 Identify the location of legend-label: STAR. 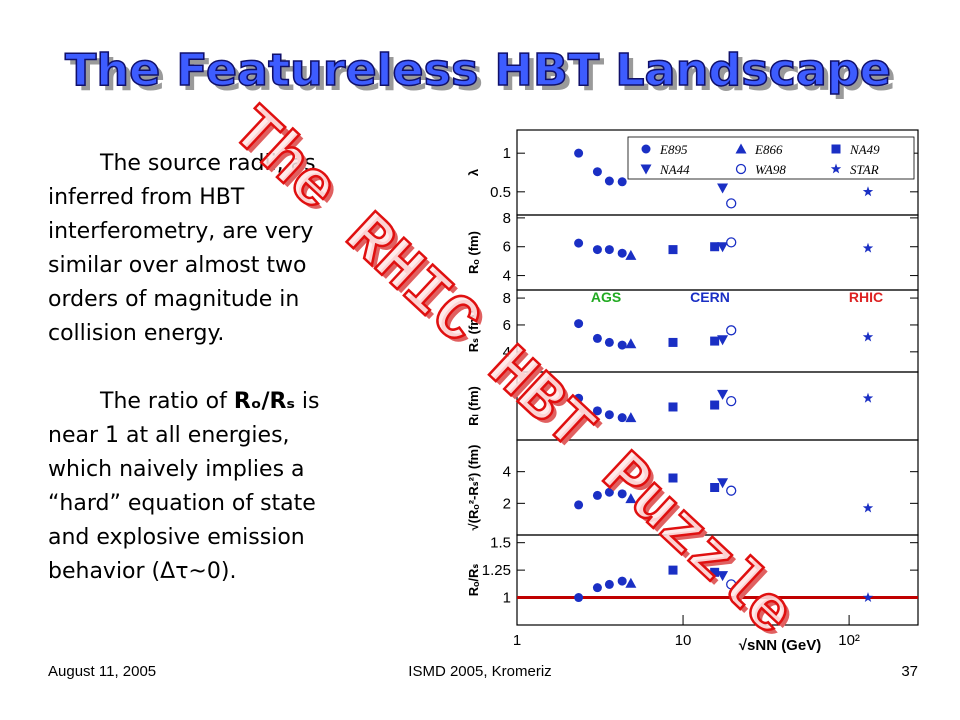
(864, 169).